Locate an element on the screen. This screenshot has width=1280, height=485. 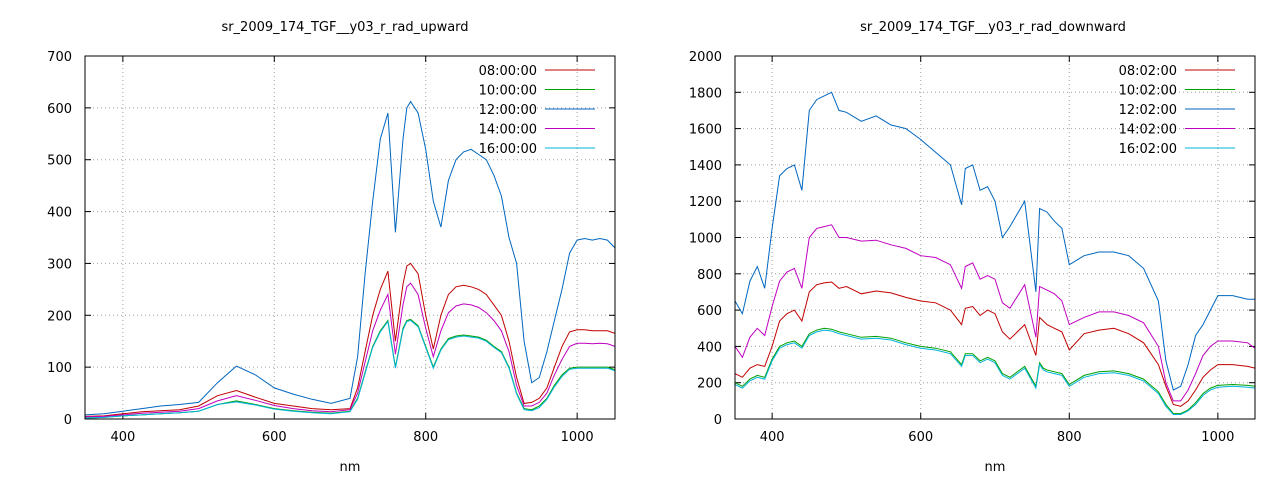
legend-label: 12:00:00 is located at coordinates (508, 110).